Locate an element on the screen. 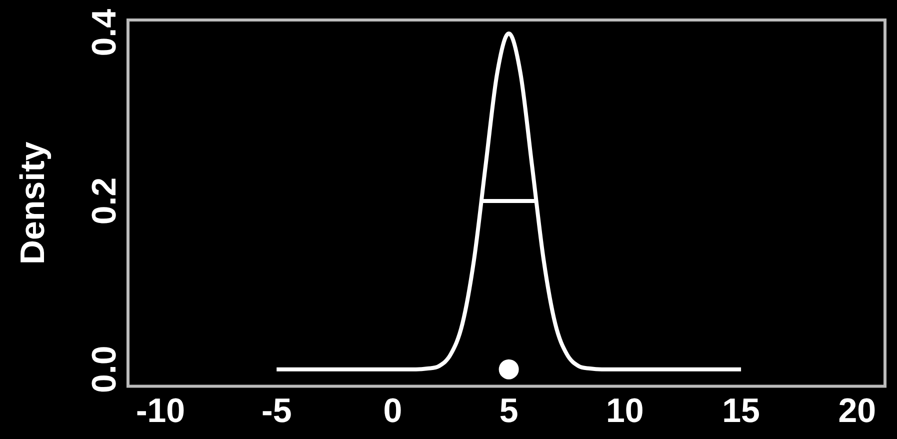 This screenshot has height=439, width=897. y-tick-label: 0.4 is located at coordinates (104, 32).